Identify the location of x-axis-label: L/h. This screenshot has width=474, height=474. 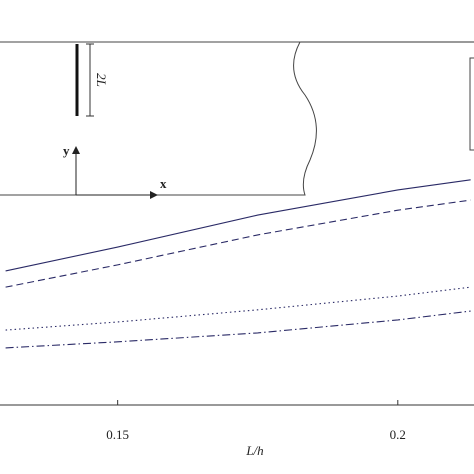
(254, 450).